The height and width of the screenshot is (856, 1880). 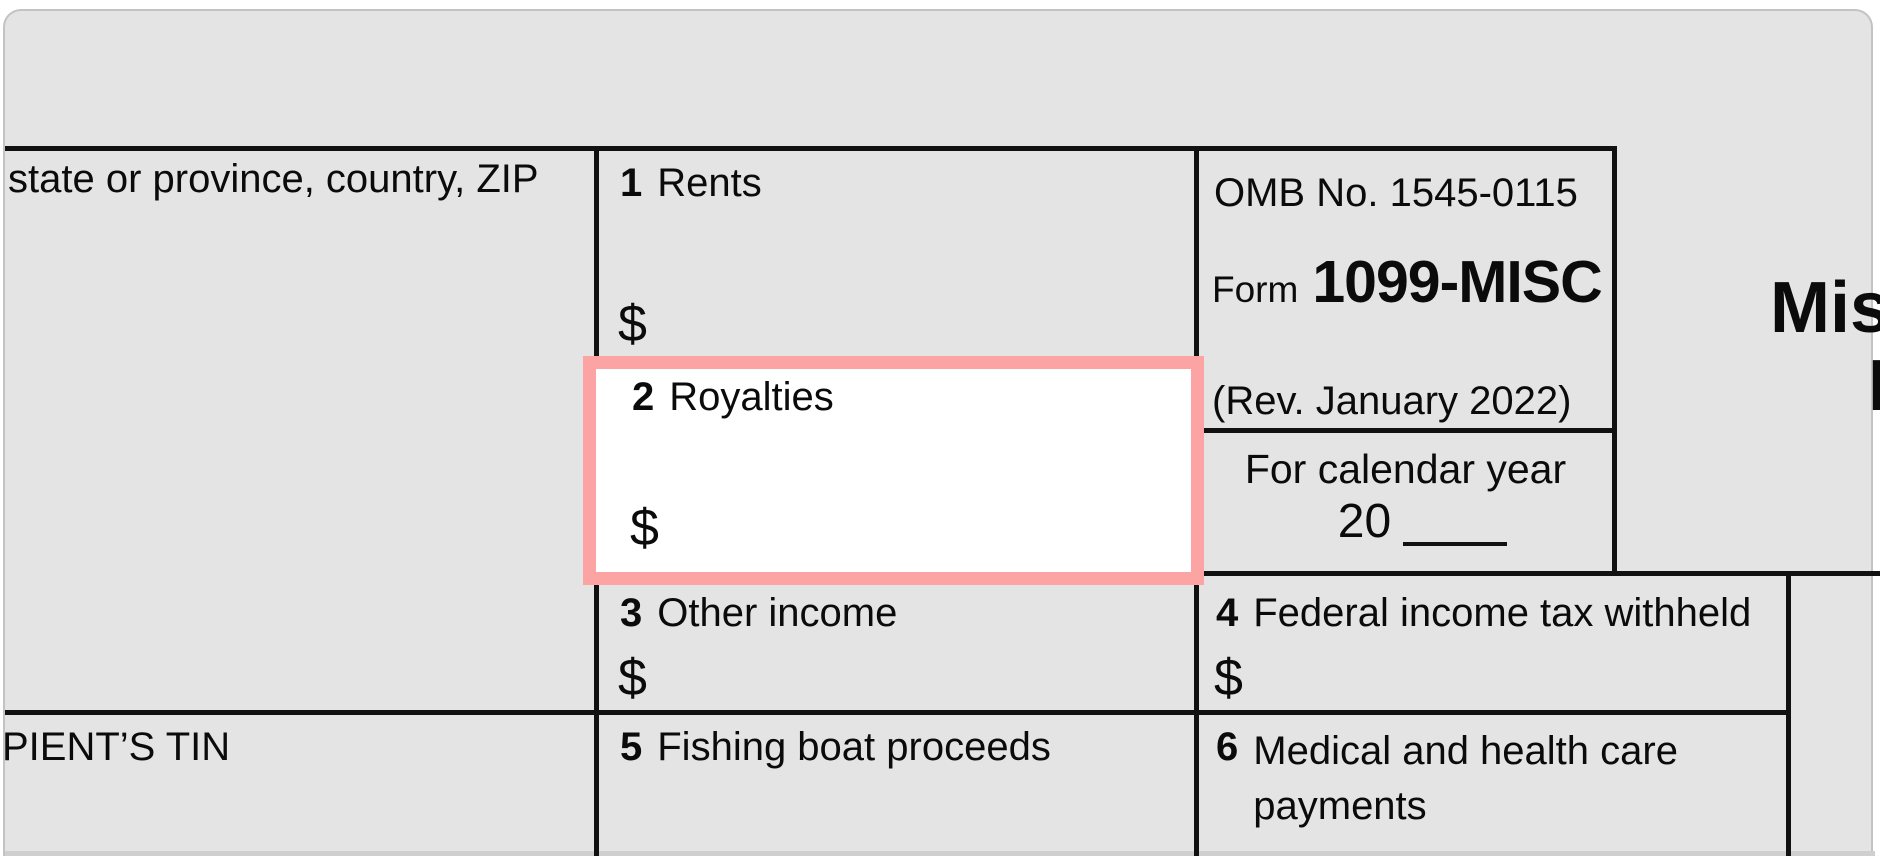 I want to click on box4-federal-tax-label: 4 Federal income tax withheld, so click(x=1483, y=613).